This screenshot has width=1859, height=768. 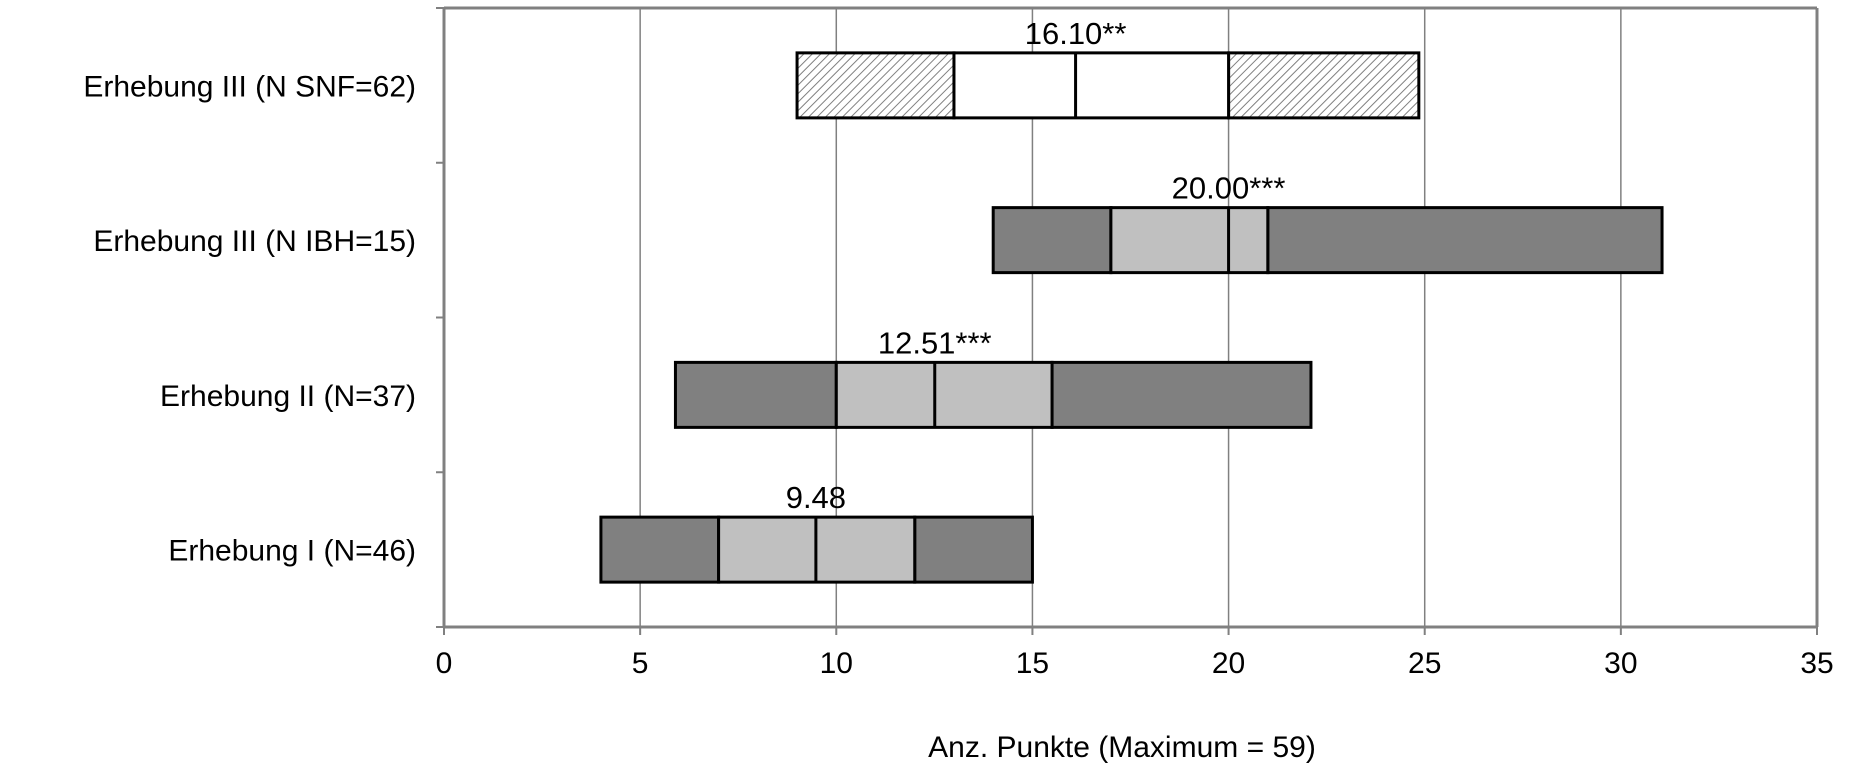 What do you see at coordinates (254, 241) in the screenshot?
I see `category-label: Erhebung III (N IBH=15)` at bounding box center [254, 241].